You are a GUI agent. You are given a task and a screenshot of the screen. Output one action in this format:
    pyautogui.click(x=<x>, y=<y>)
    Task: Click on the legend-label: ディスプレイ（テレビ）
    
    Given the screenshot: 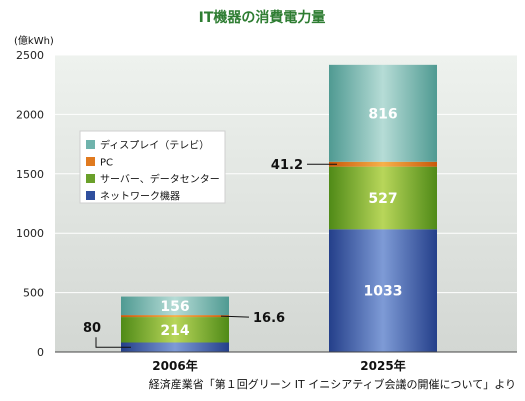 What is the action you would take?
    pyautogui.click(x=154, y=145)
    